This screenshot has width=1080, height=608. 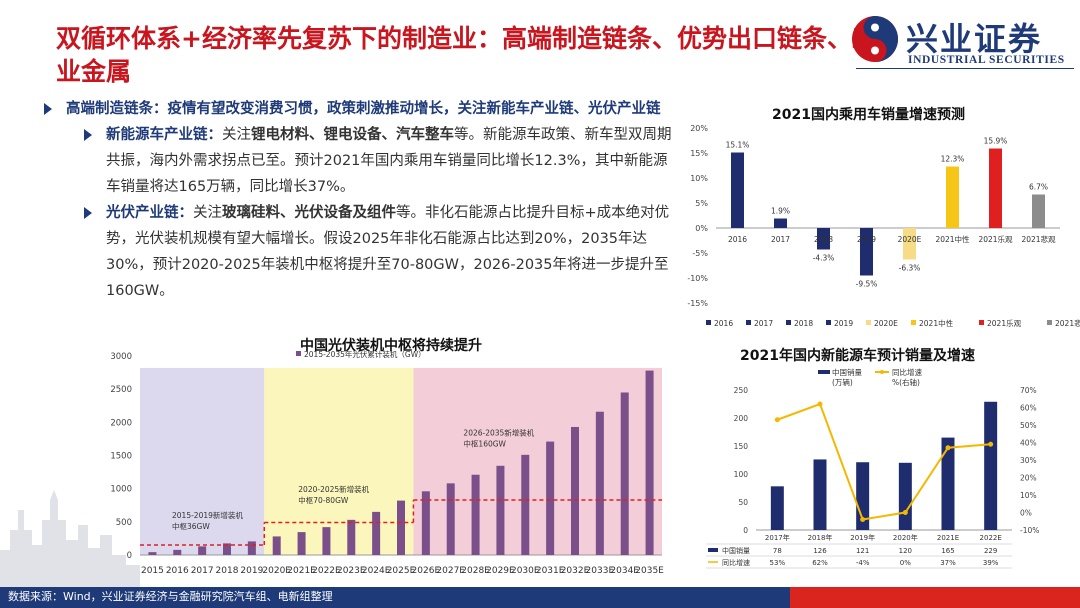 I want to click on x-tick-label: 2025E, so click(x=401, y=571).